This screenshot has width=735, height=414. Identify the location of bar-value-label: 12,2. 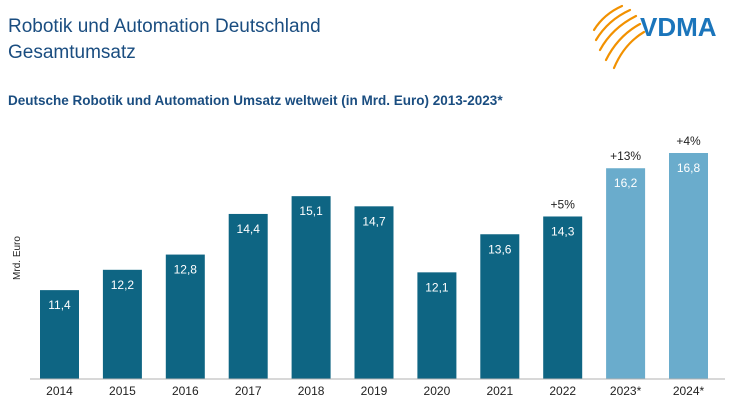
(123, 285).